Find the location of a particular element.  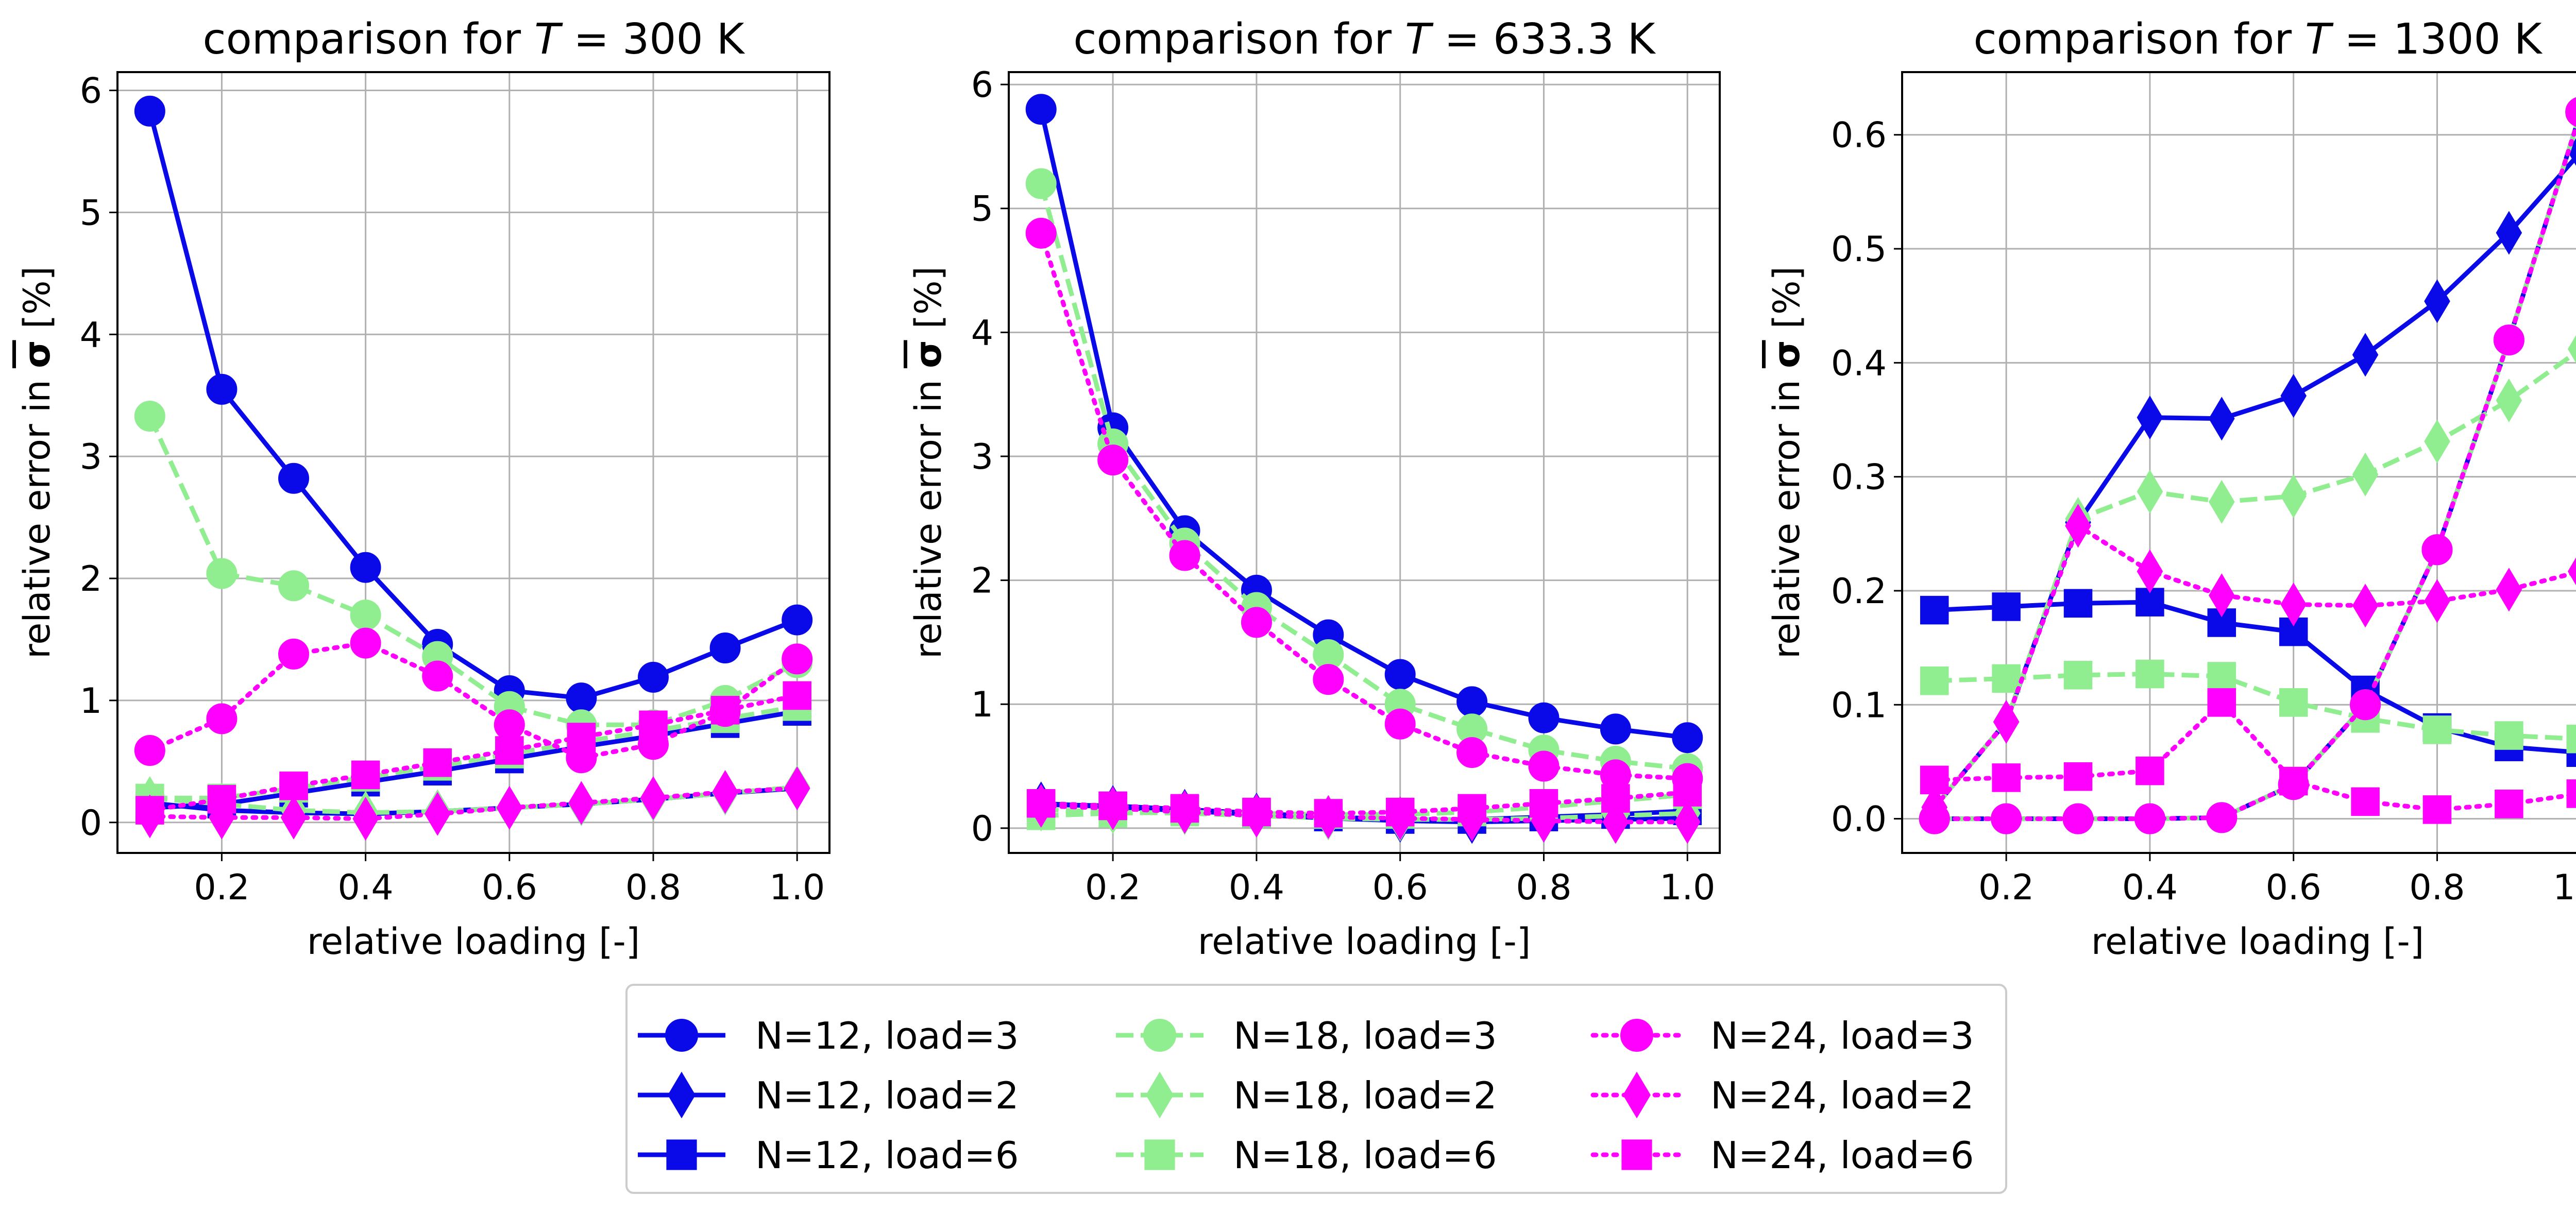

point-s3-x1 is located at coordinates (1934, 610).